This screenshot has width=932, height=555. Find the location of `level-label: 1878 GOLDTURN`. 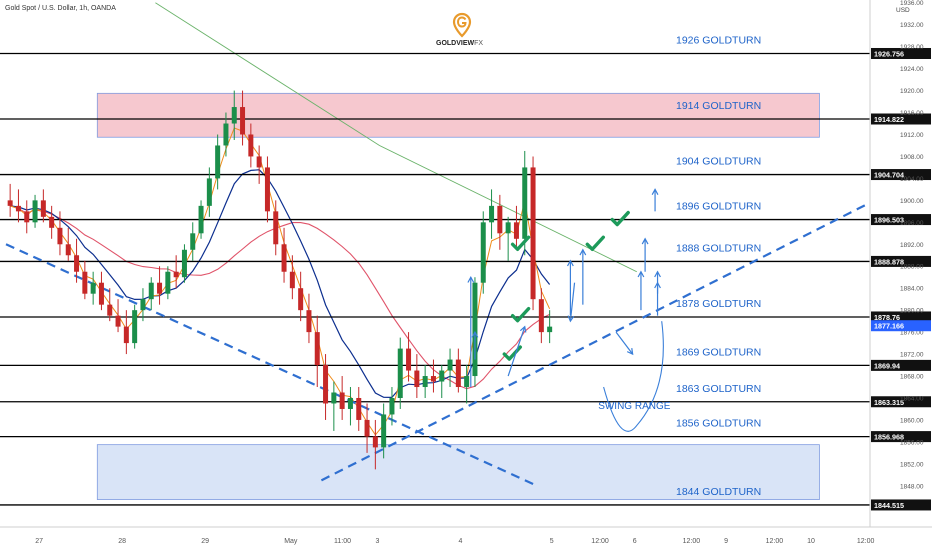

level-label: 1878 GOLDTURN is located at coordinates (718, 304).